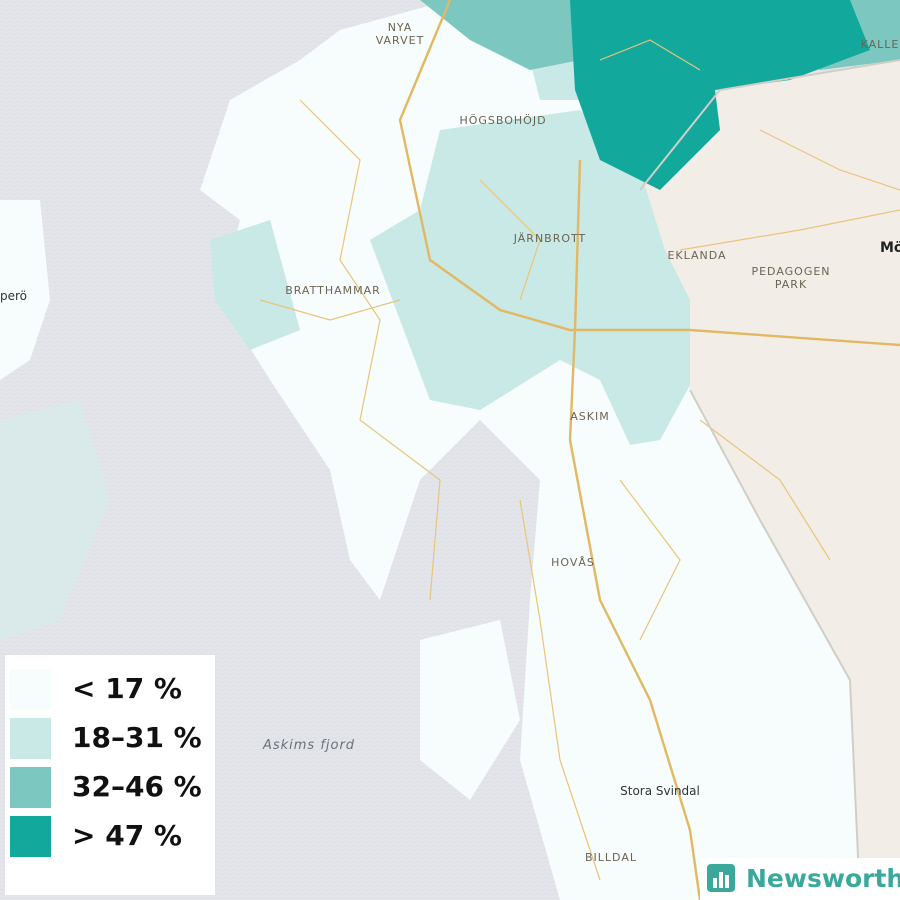  Describe the element at coordinates (400, 27) in the screenshot. I see `place-label: NYA` at that location.